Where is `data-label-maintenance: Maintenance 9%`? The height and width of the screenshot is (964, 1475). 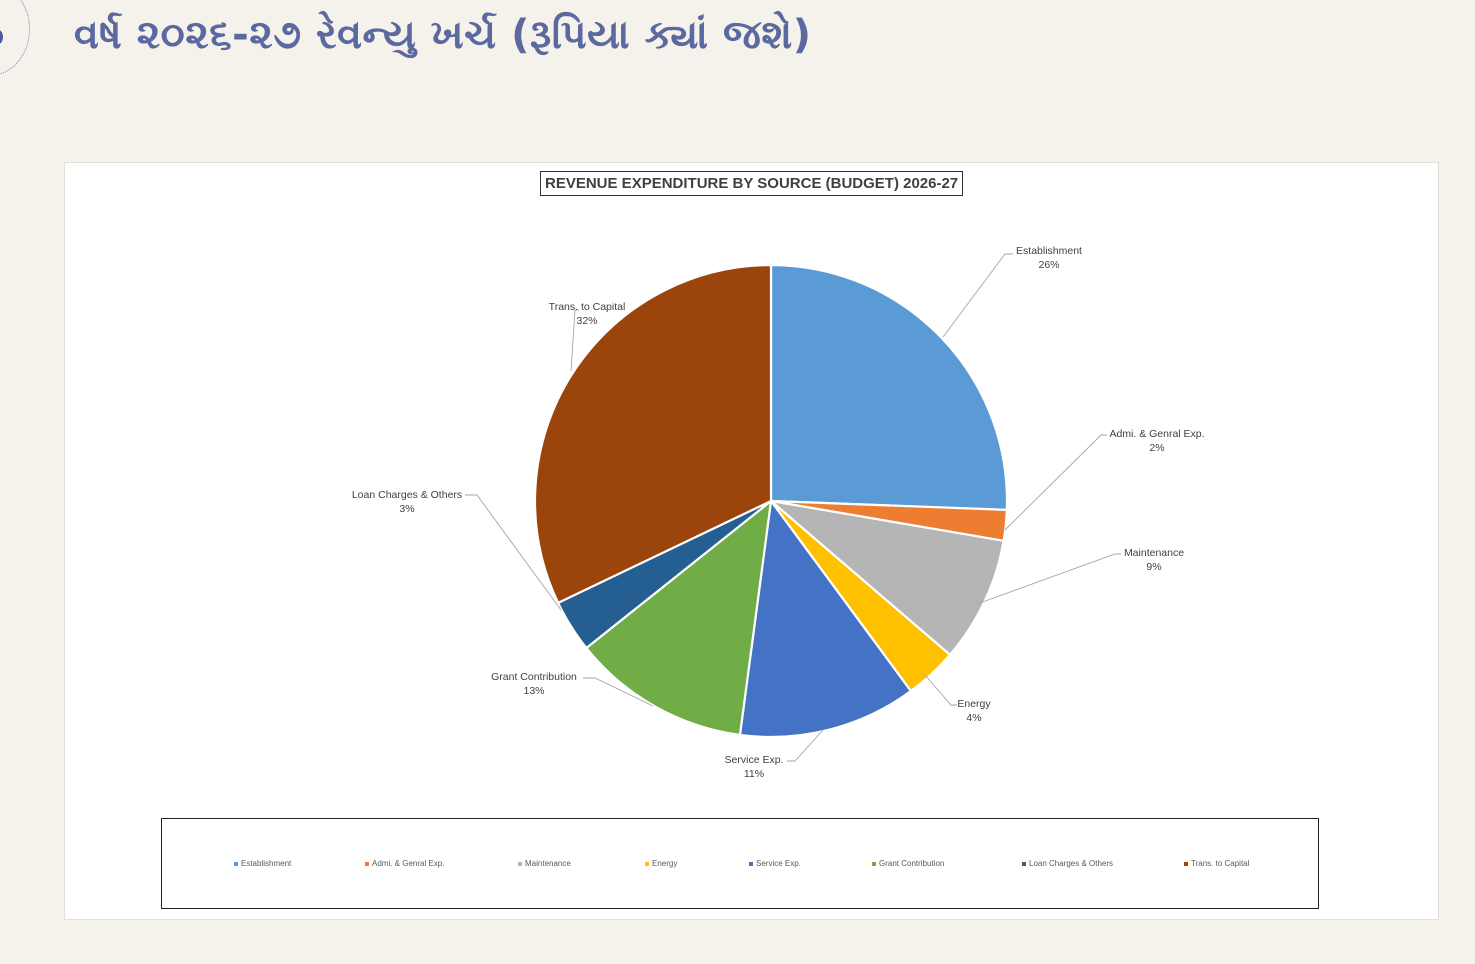 data-label-maintenance: Maintenance 9% is located at coordinates (1154, 560).